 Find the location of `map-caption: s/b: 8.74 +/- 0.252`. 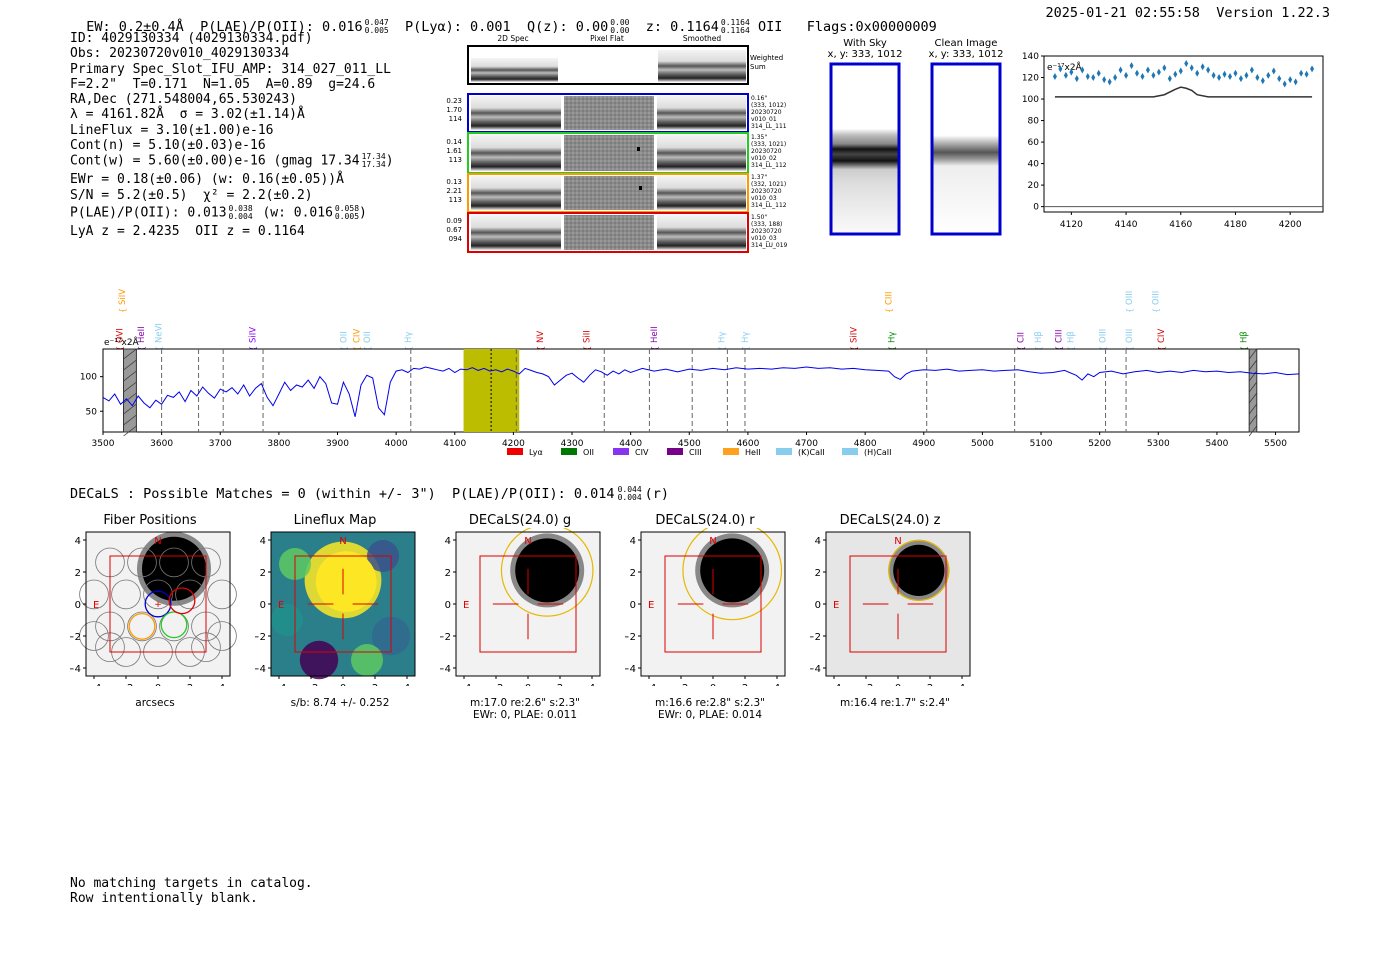

map-caption: s/b: 8.74 +/- 0.252 is located at coordinates (340, 703).